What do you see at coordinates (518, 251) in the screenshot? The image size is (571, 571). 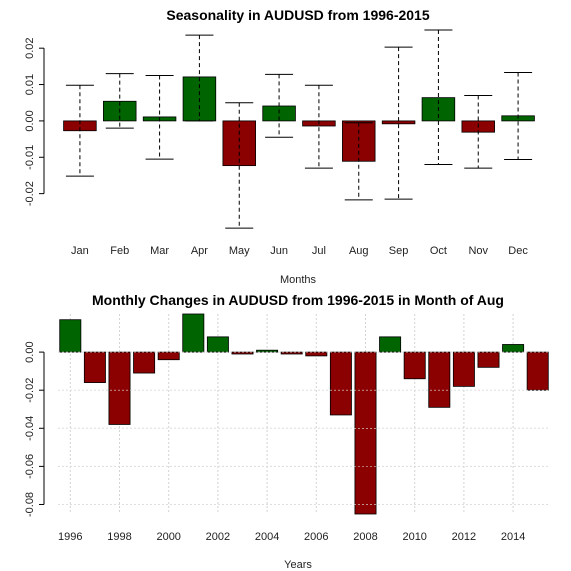 I see `seasonality-x-tick-label: Dec` at bounding box center [518, 251].